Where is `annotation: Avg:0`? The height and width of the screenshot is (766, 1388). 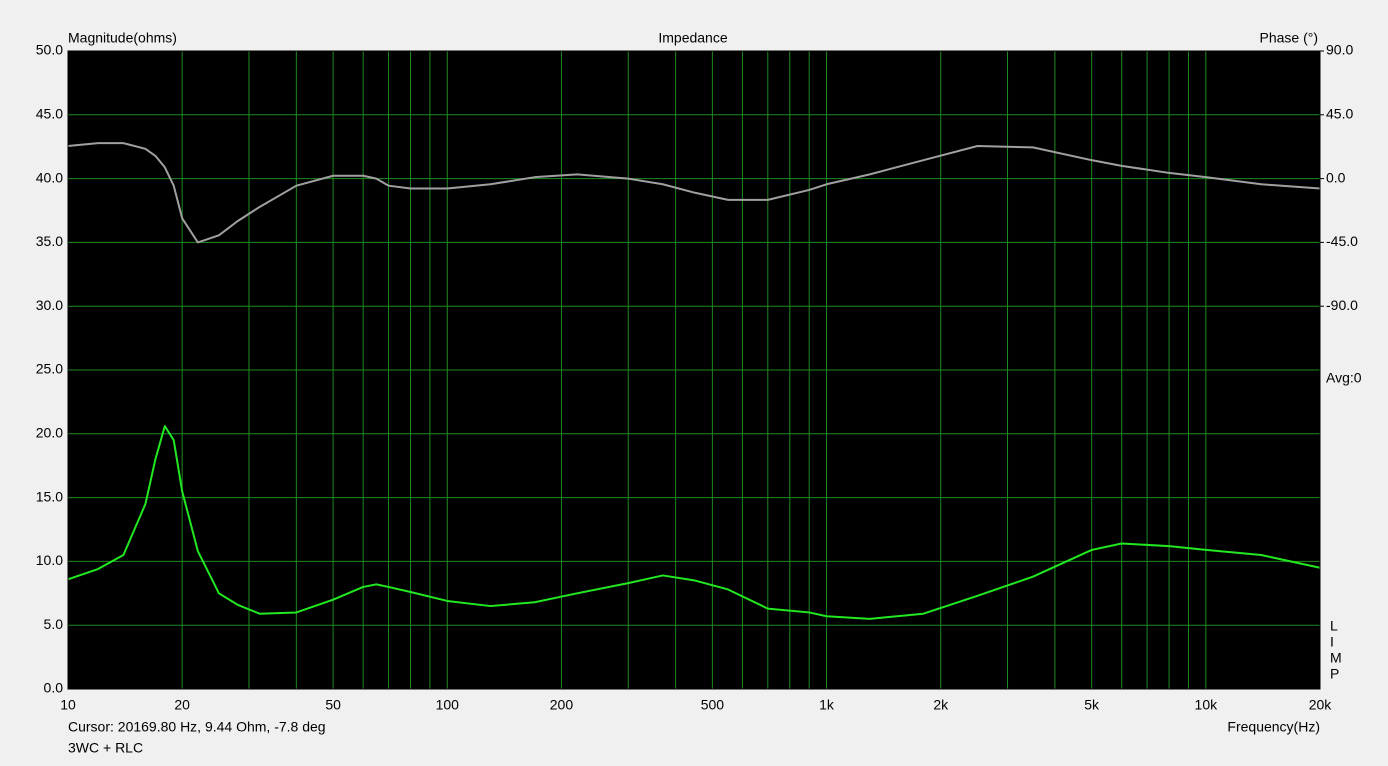 annotation: Avg:0 is located at coordinates (1344, 378).